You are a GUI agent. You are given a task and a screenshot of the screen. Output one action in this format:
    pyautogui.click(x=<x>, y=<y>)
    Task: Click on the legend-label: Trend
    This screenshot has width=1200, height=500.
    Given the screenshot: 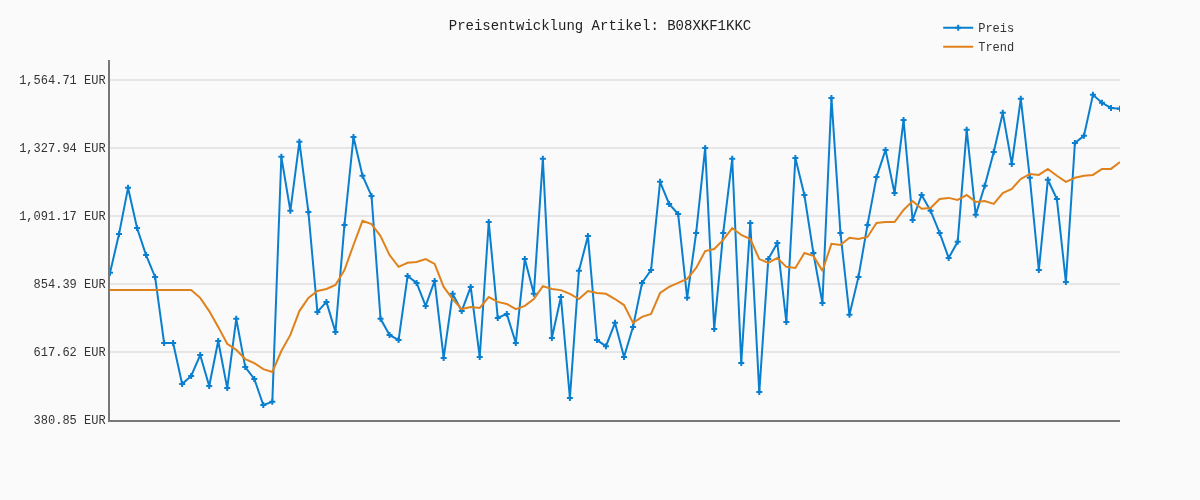 What is the action you would take?
    pyautogui.click(x=996, y=48)
    